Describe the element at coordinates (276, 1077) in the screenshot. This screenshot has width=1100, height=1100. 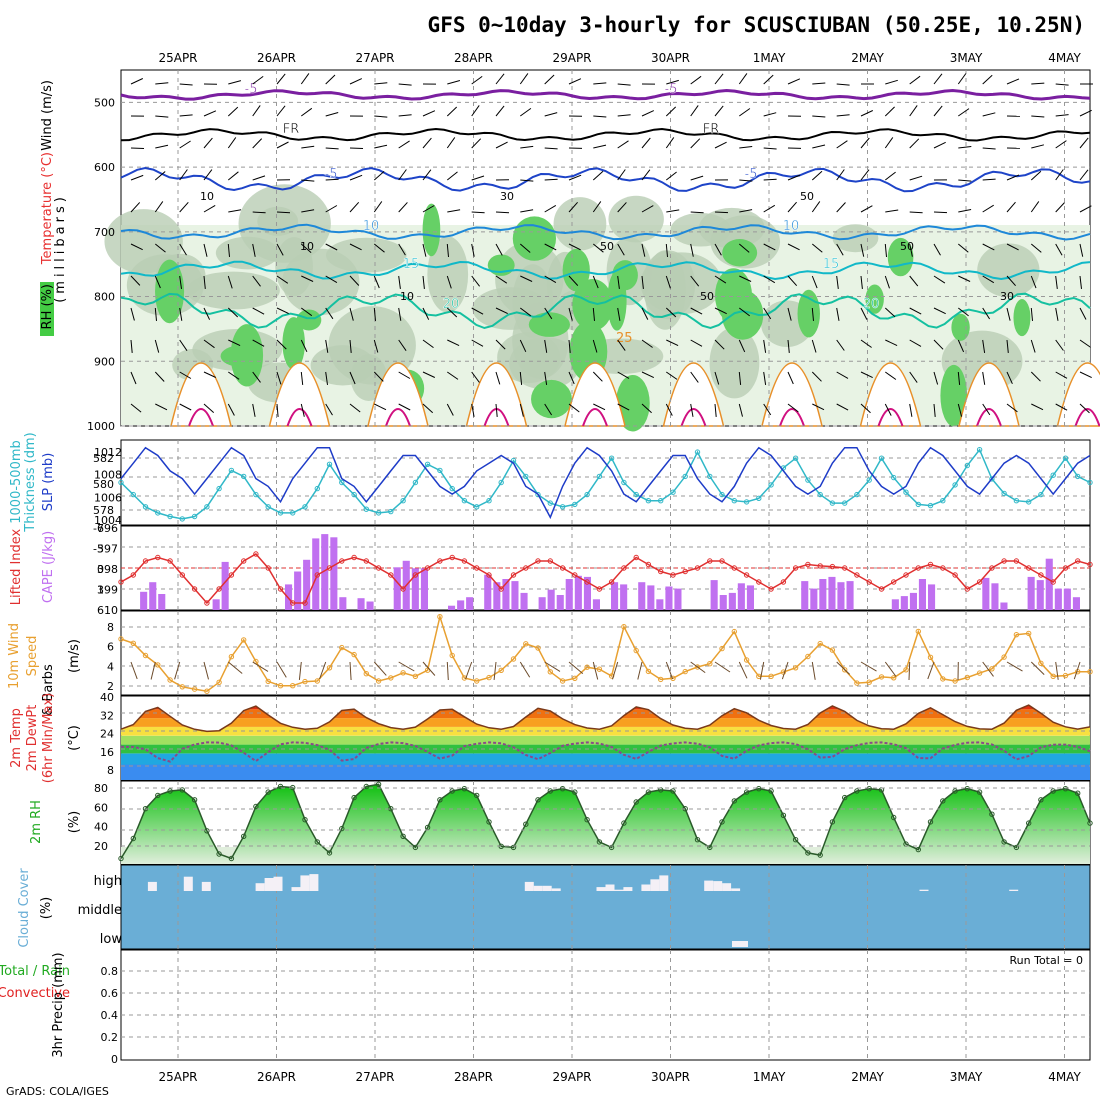
I see `day-label-bottom: 26APR` at that location.